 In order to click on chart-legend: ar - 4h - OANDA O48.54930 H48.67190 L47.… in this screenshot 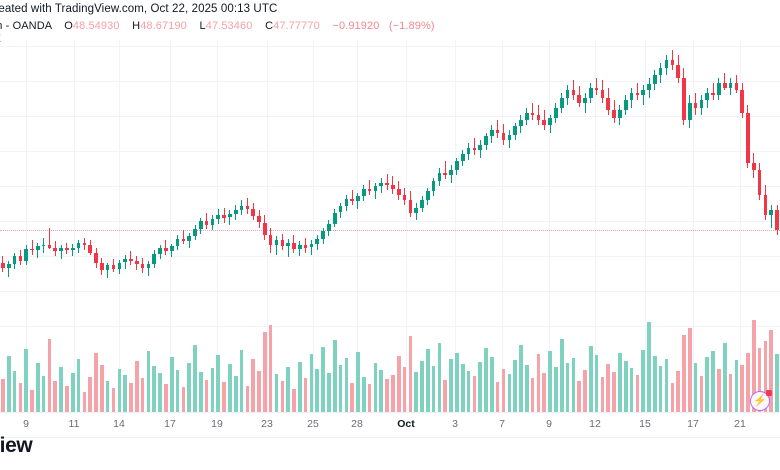, I will do `click(217, 26)`.